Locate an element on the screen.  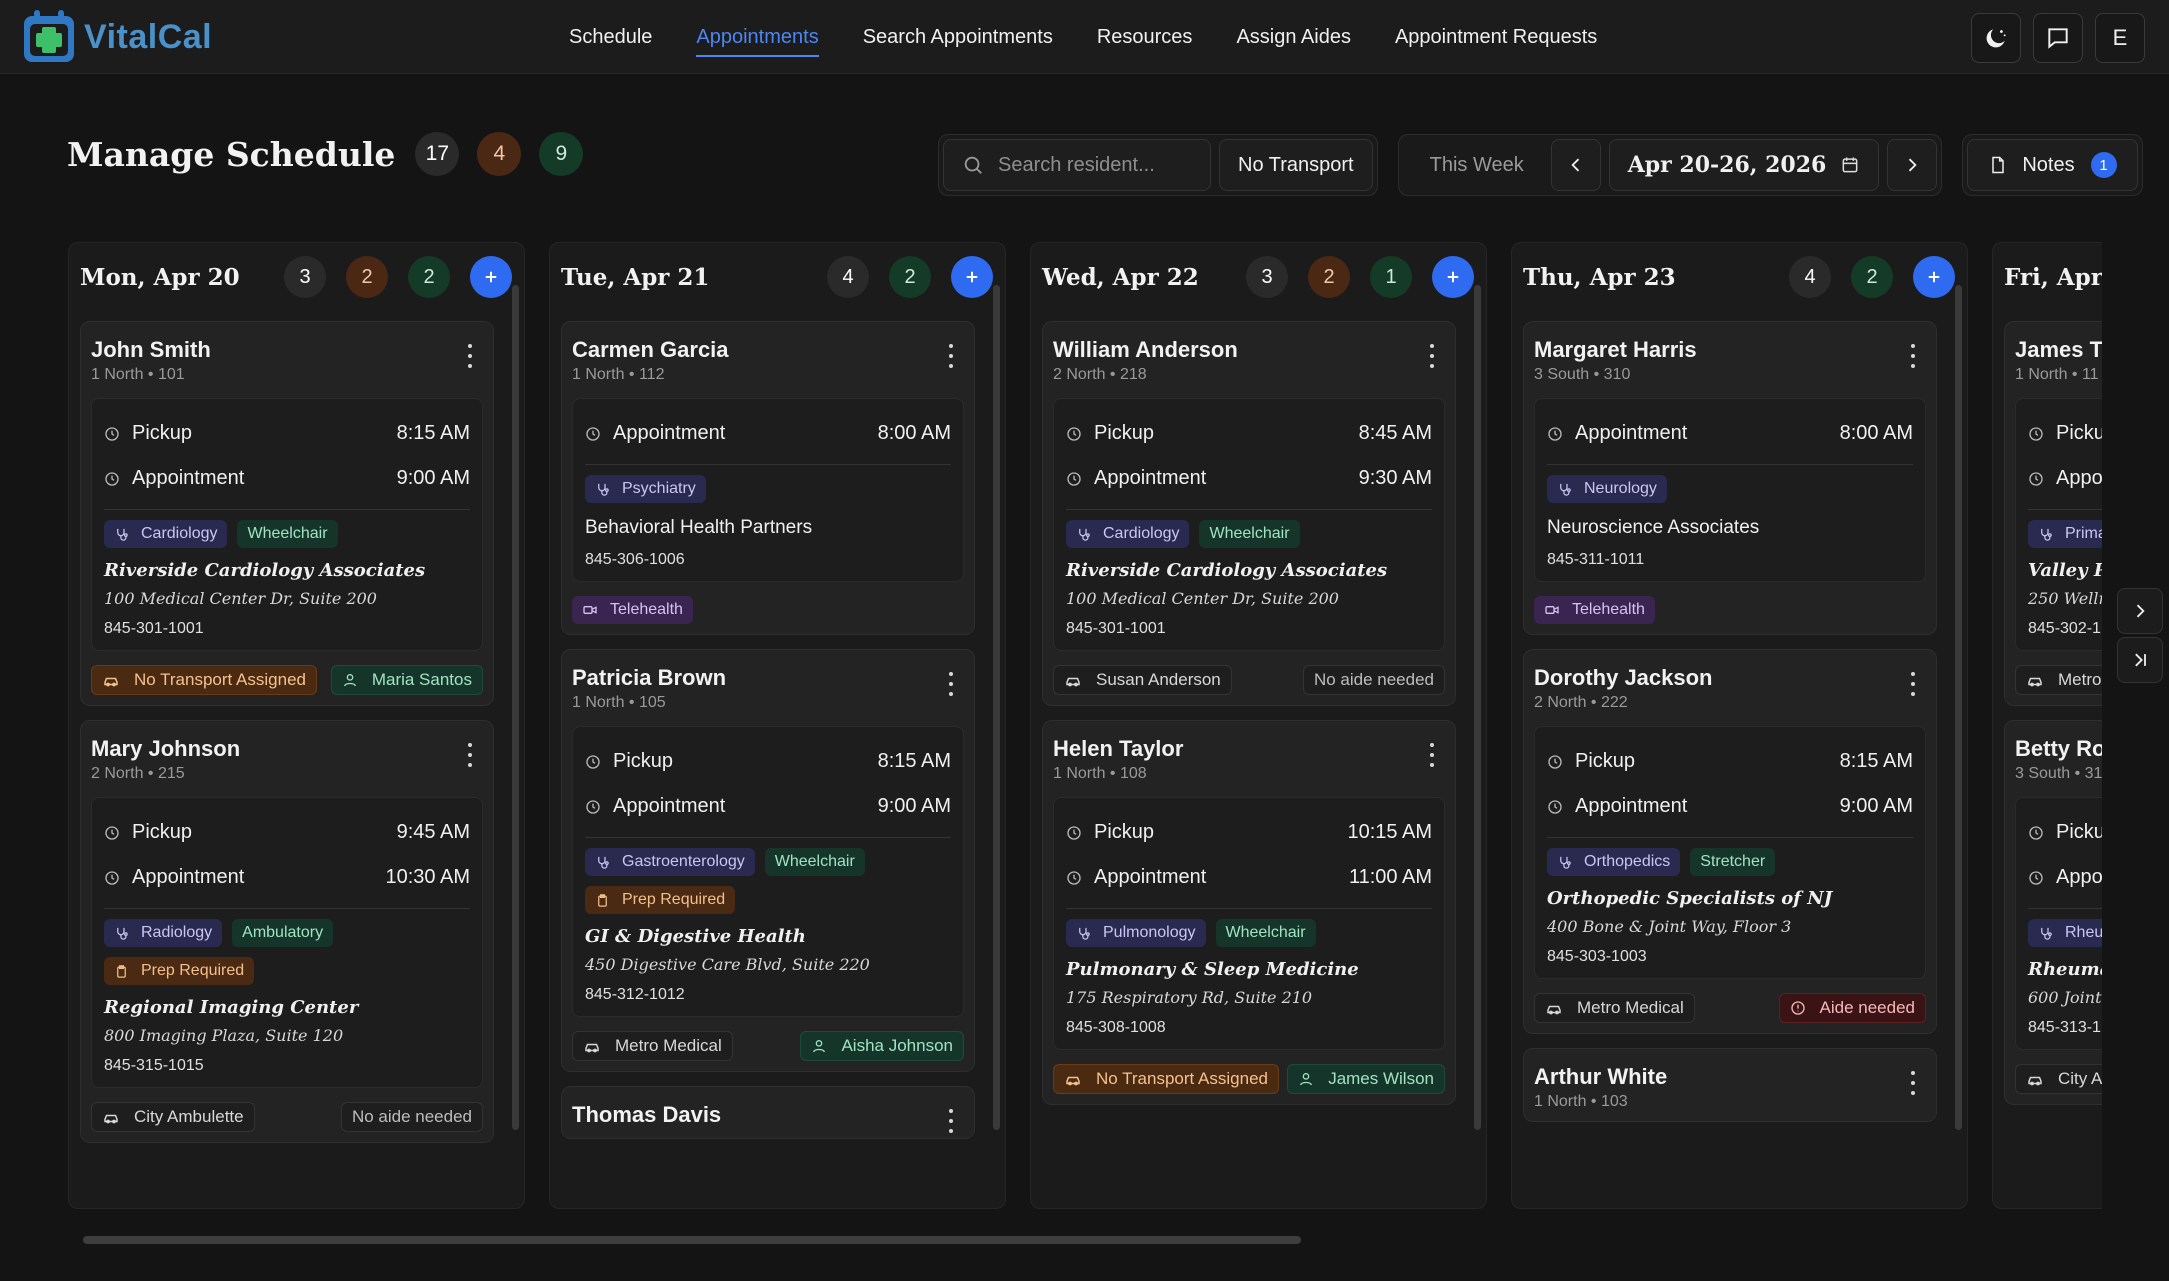
next-week-button is located at coordinates (1912, 165).